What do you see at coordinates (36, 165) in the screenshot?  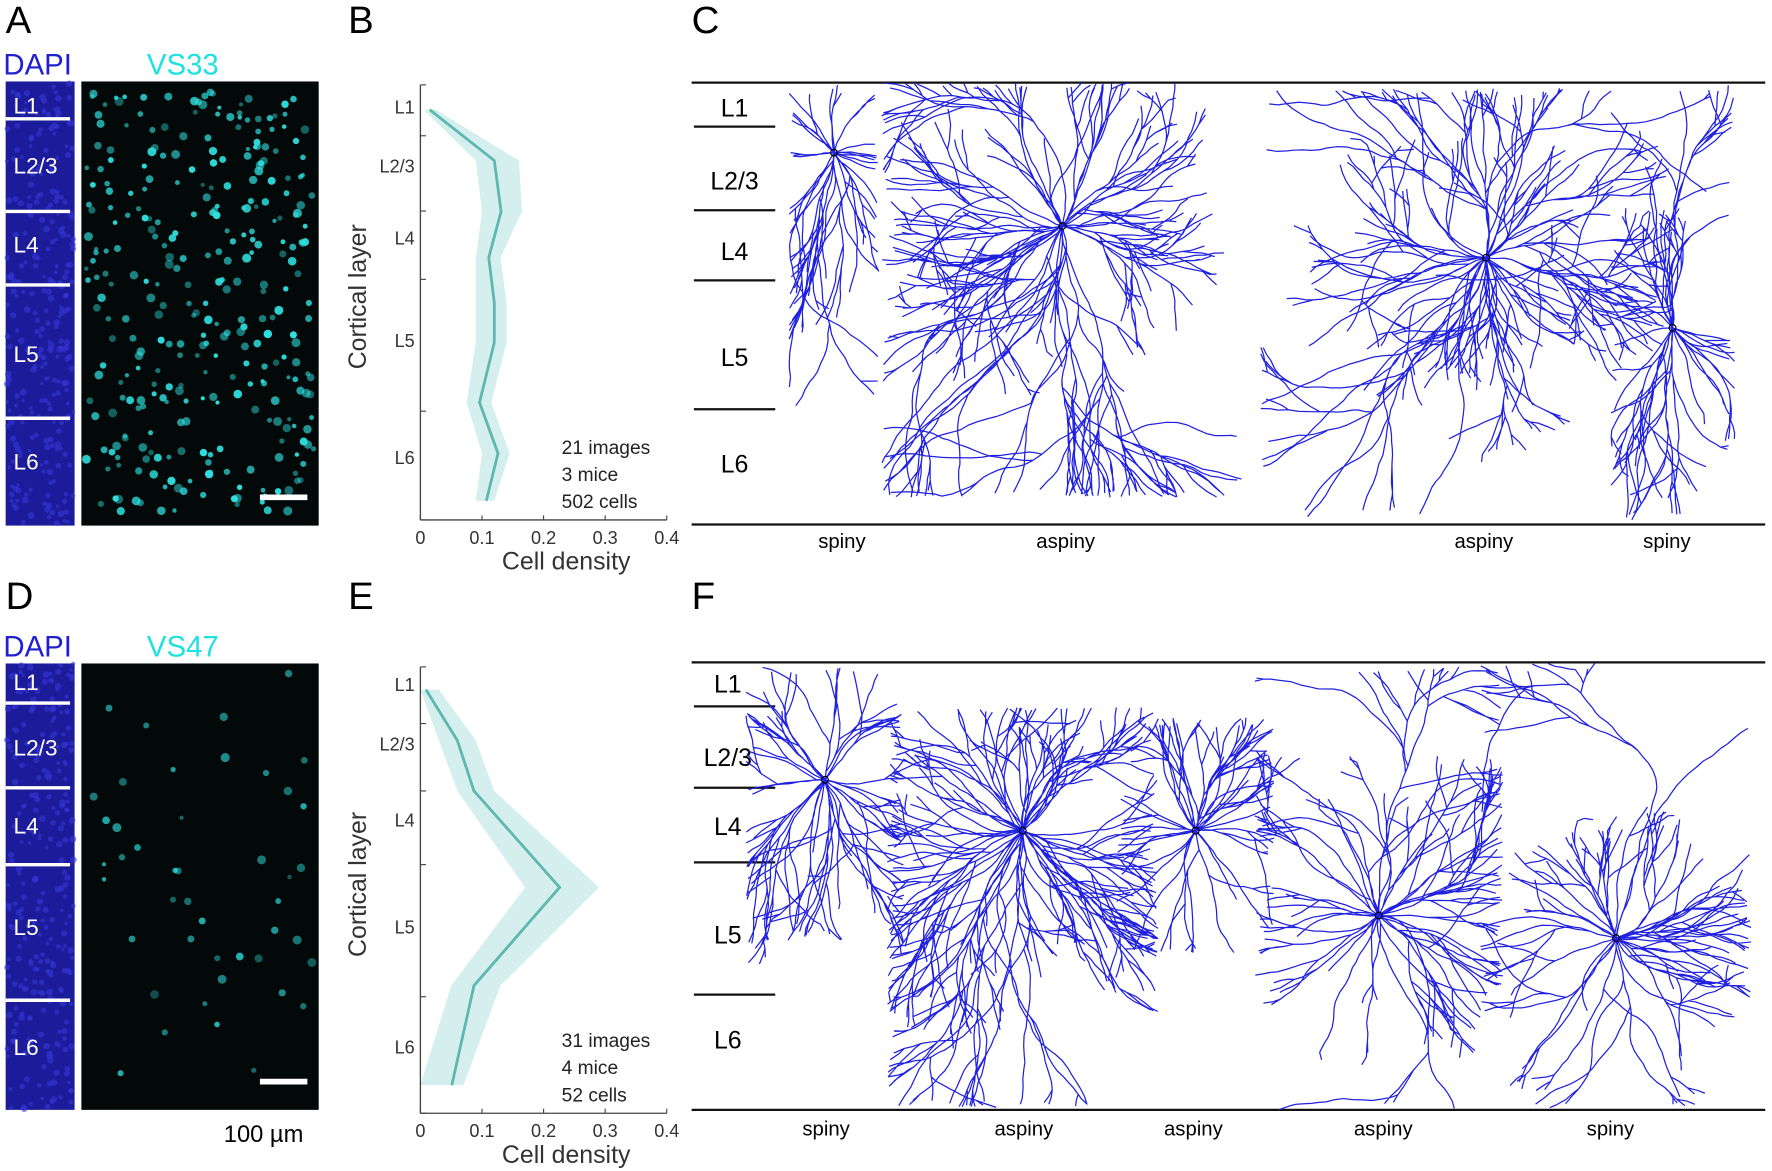 I see `layer-label: L2/3` at bounding box center [36, 165].